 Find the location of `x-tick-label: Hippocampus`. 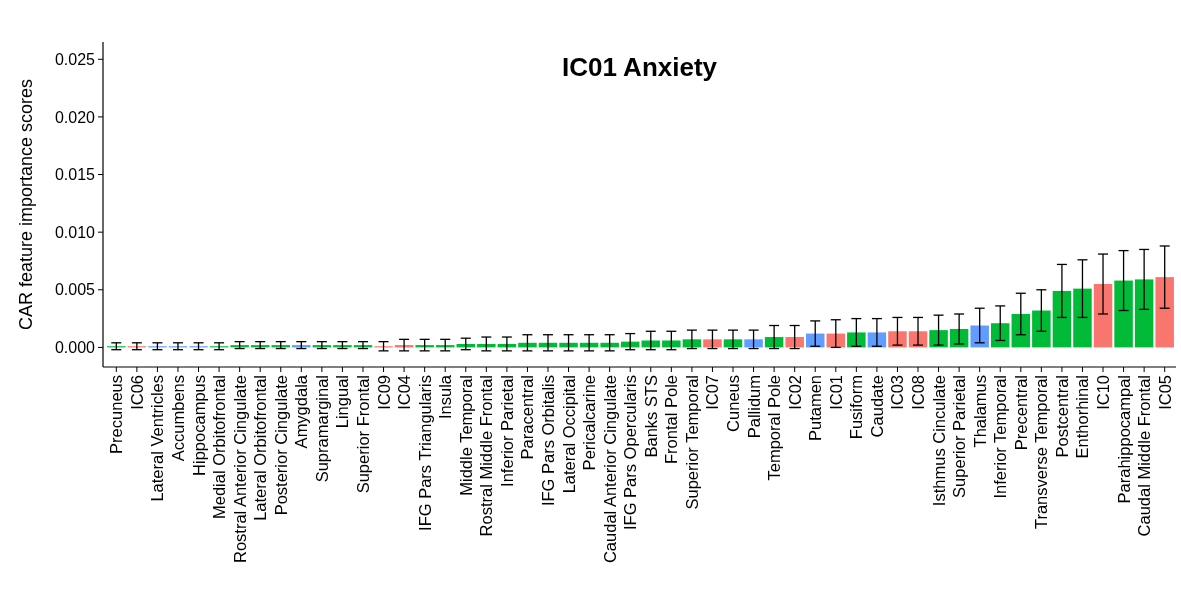

x-tick-label: Hippocampus is located at coordinates (198, 425).